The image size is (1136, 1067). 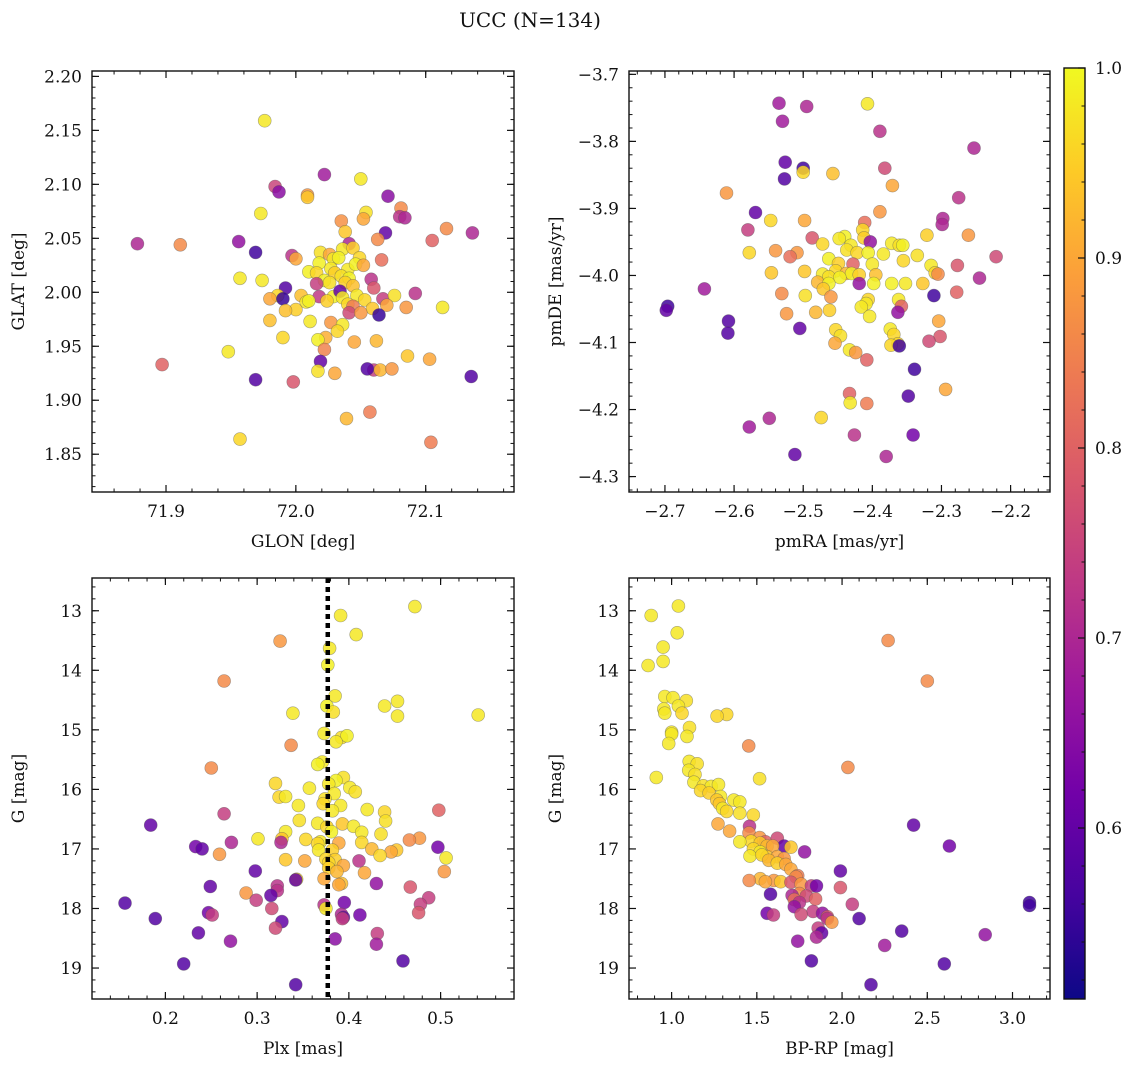 What do you see at coordinates (71, 612) in the screenshot?
I see `y-tick-label: 13` at bounding box center [71, 612].